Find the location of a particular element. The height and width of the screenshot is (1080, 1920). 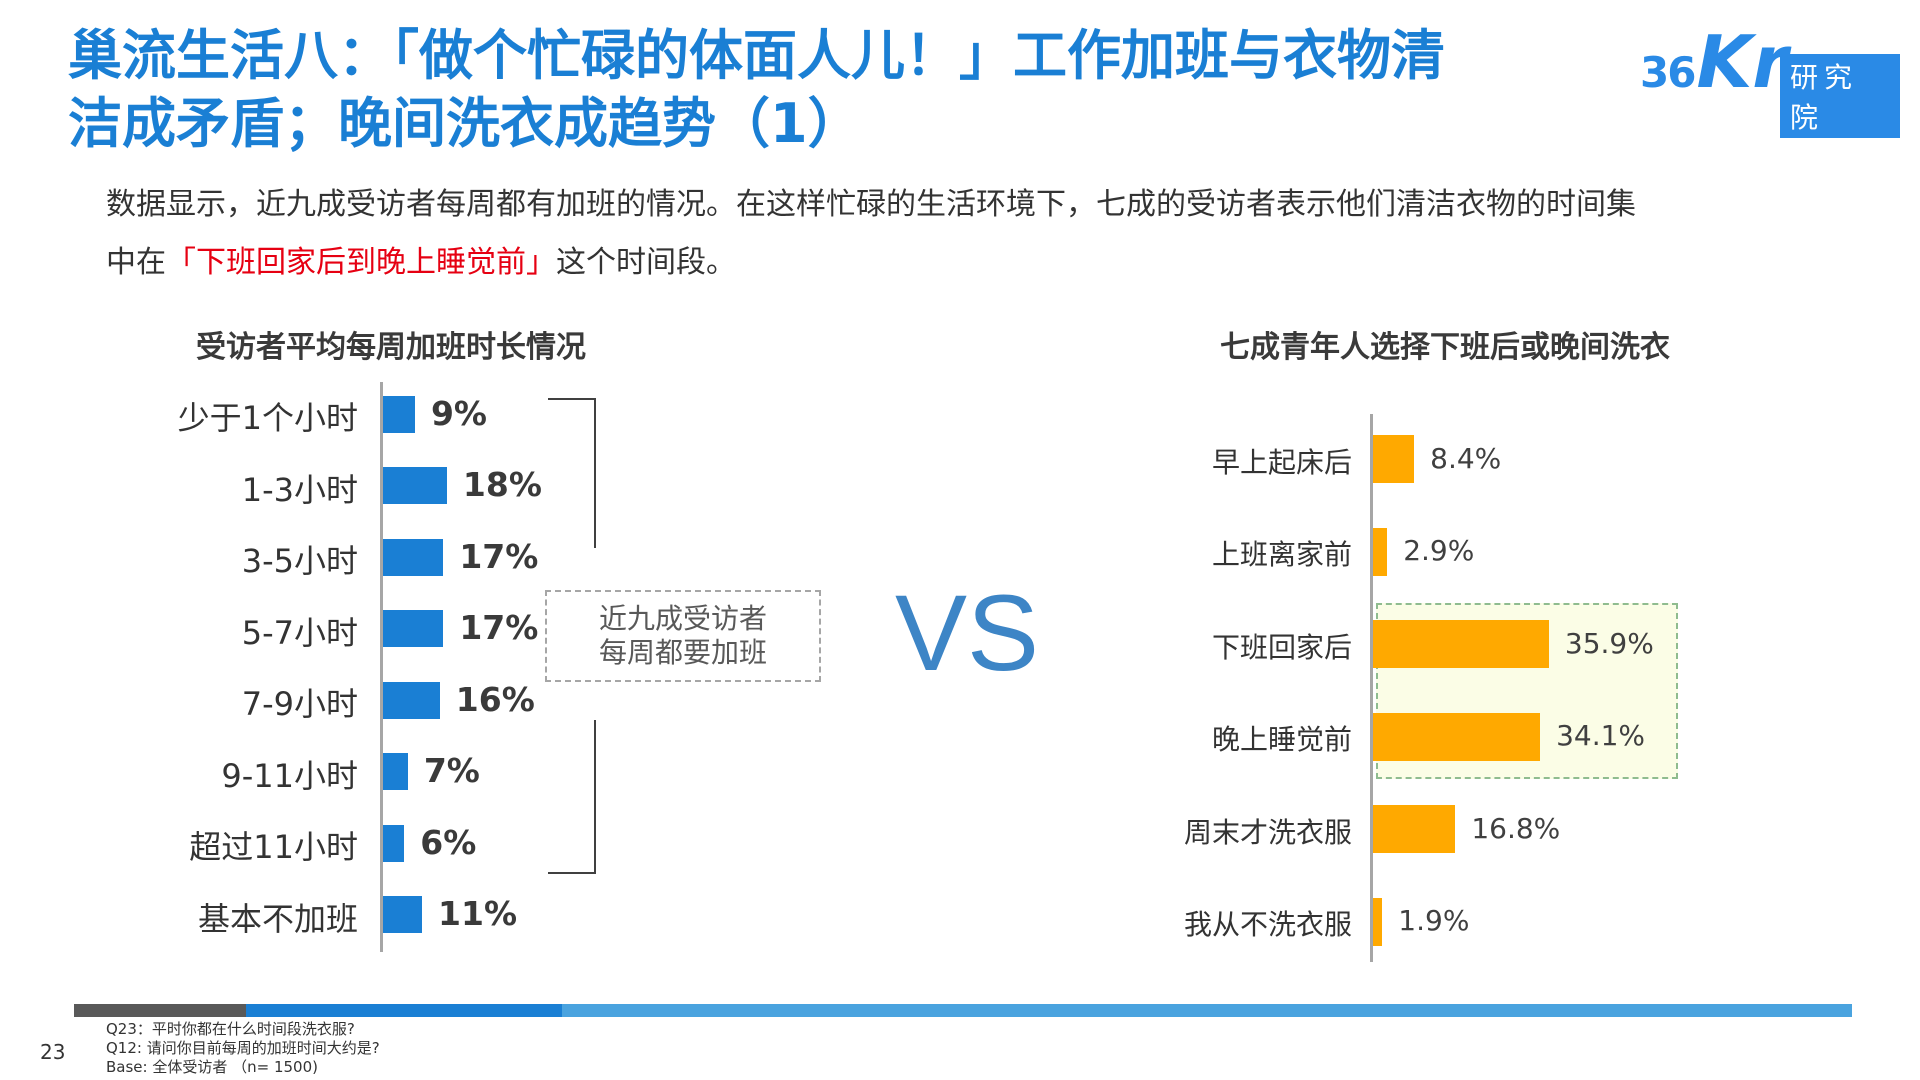

value-label: 18% is located at coordinates (502, 485).